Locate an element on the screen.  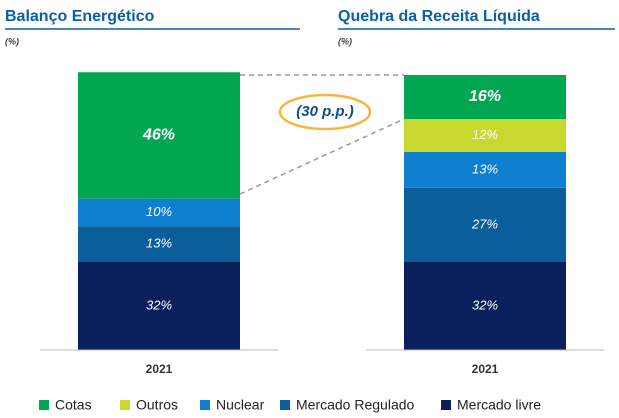
value-label: 46% is located at coordinates (158, 135).